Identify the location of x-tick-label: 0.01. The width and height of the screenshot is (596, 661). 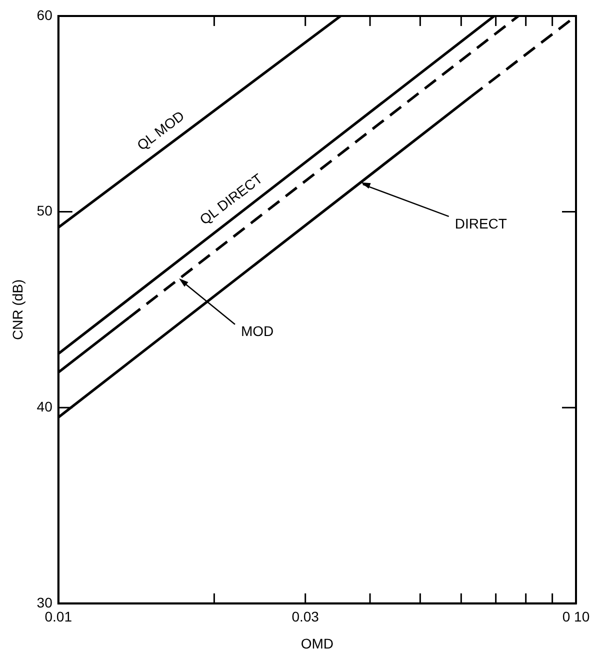
(58, 616).